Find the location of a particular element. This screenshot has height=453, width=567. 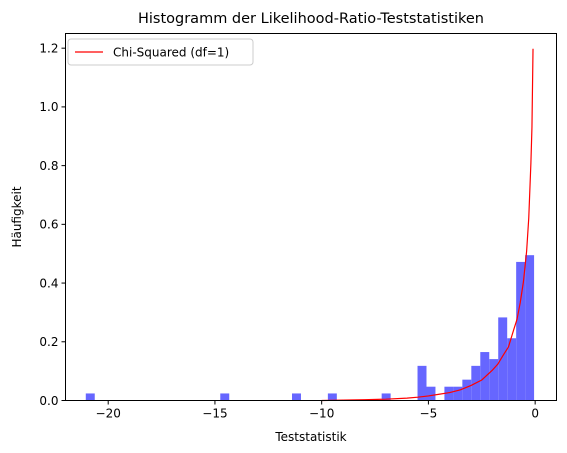

x-axis-label: Teststatistik is located at coordinates (310, 437).